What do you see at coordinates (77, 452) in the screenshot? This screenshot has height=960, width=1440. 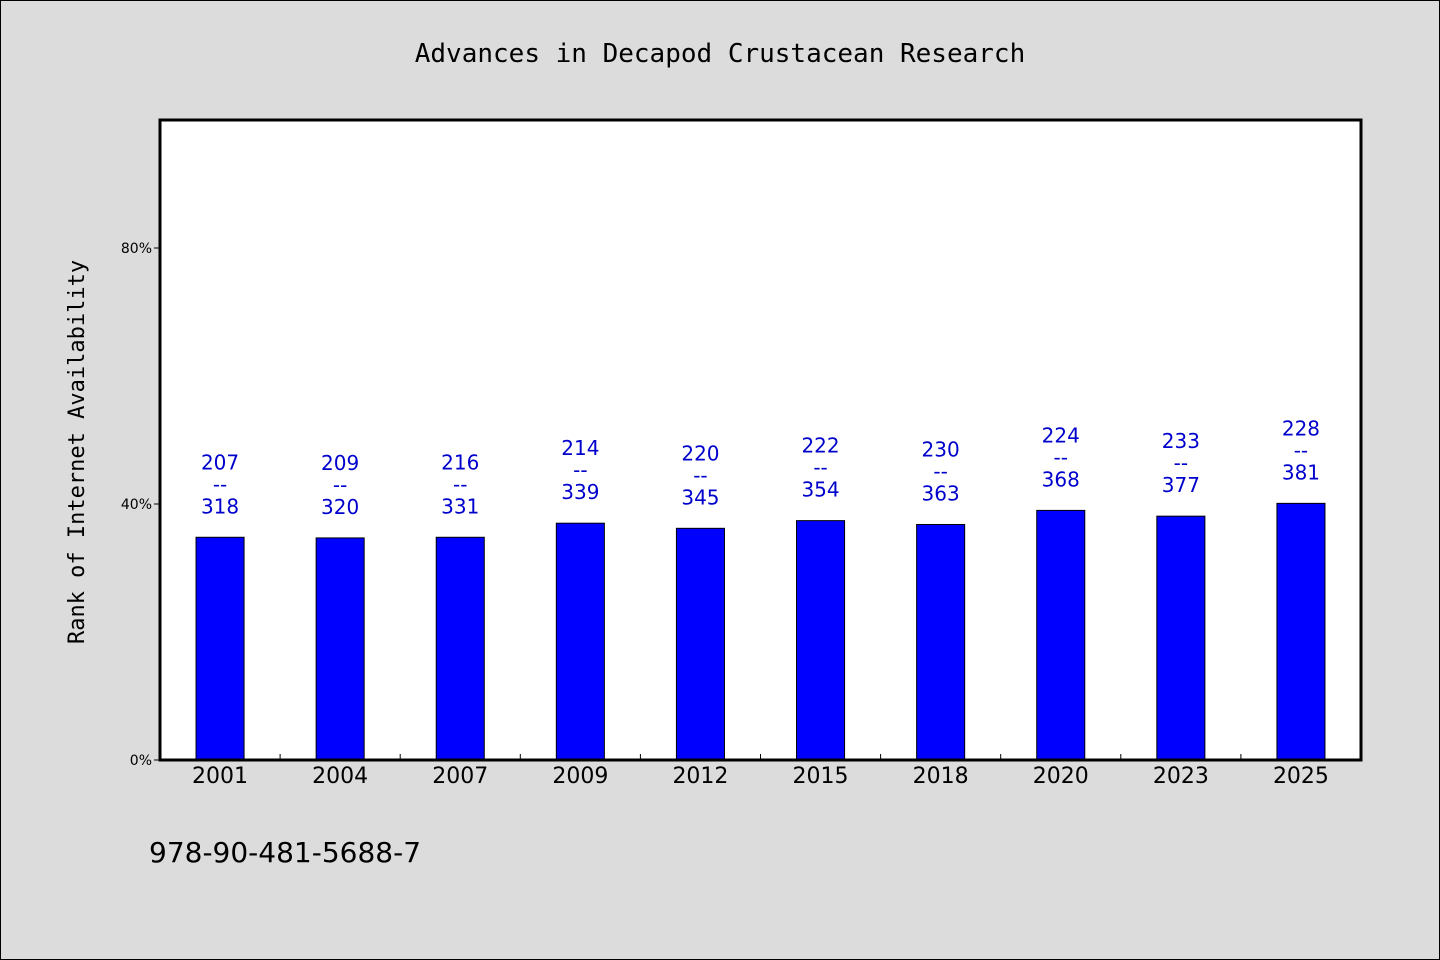 I see `y-axis-label: Rank of Internet Availability` at bounding box center [77, 452].